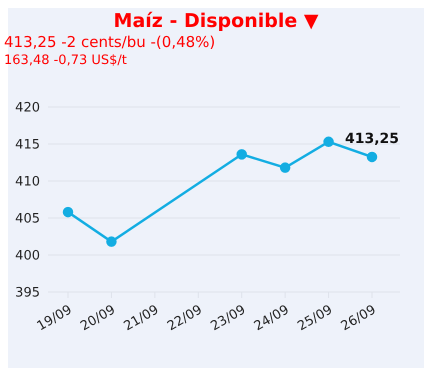 The width and height of the screenshot is (432, 376). I want to click on y-tick-label: 415, so click(27, 145).